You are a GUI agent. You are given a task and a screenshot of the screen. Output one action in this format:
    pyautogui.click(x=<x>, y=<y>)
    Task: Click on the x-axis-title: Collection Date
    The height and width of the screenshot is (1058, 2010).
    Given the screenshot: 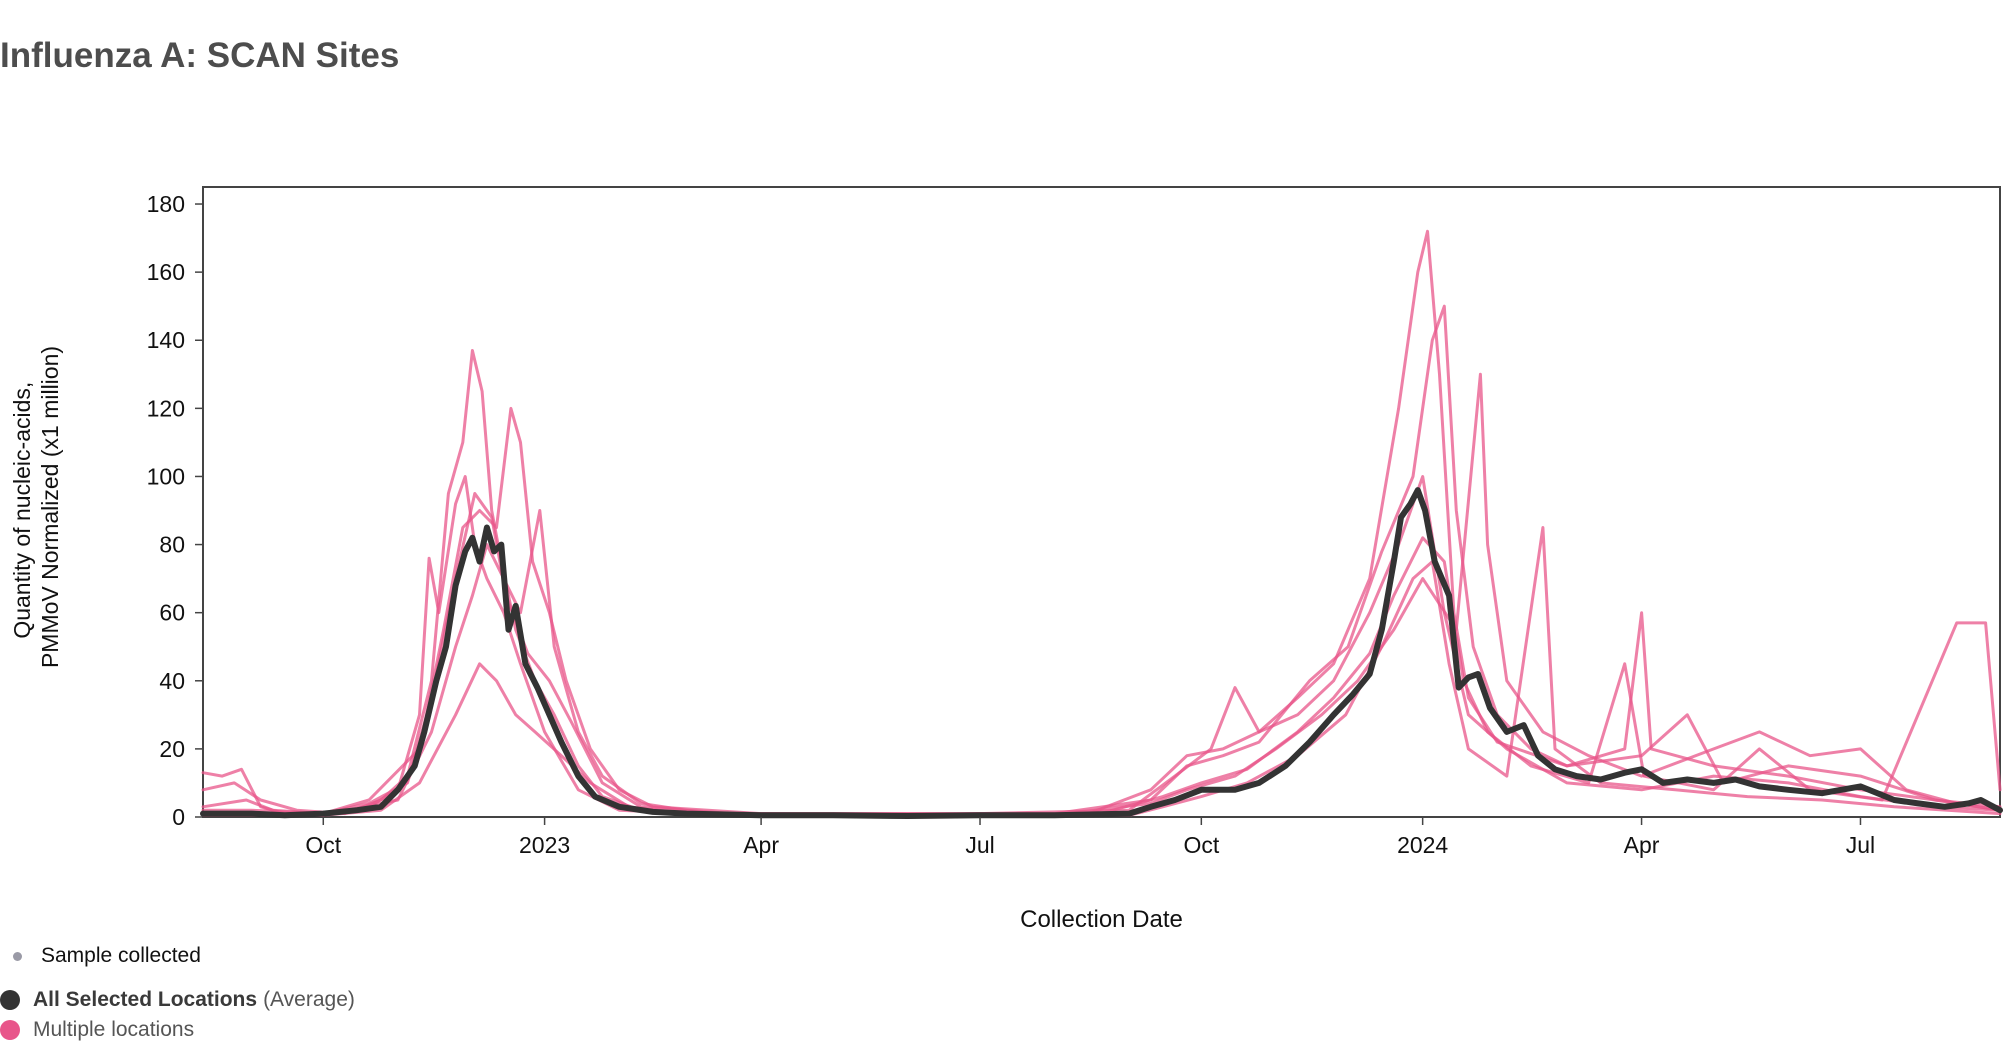 What is the action you would take?
    pyautogui.click(x=1101, y=919)
    